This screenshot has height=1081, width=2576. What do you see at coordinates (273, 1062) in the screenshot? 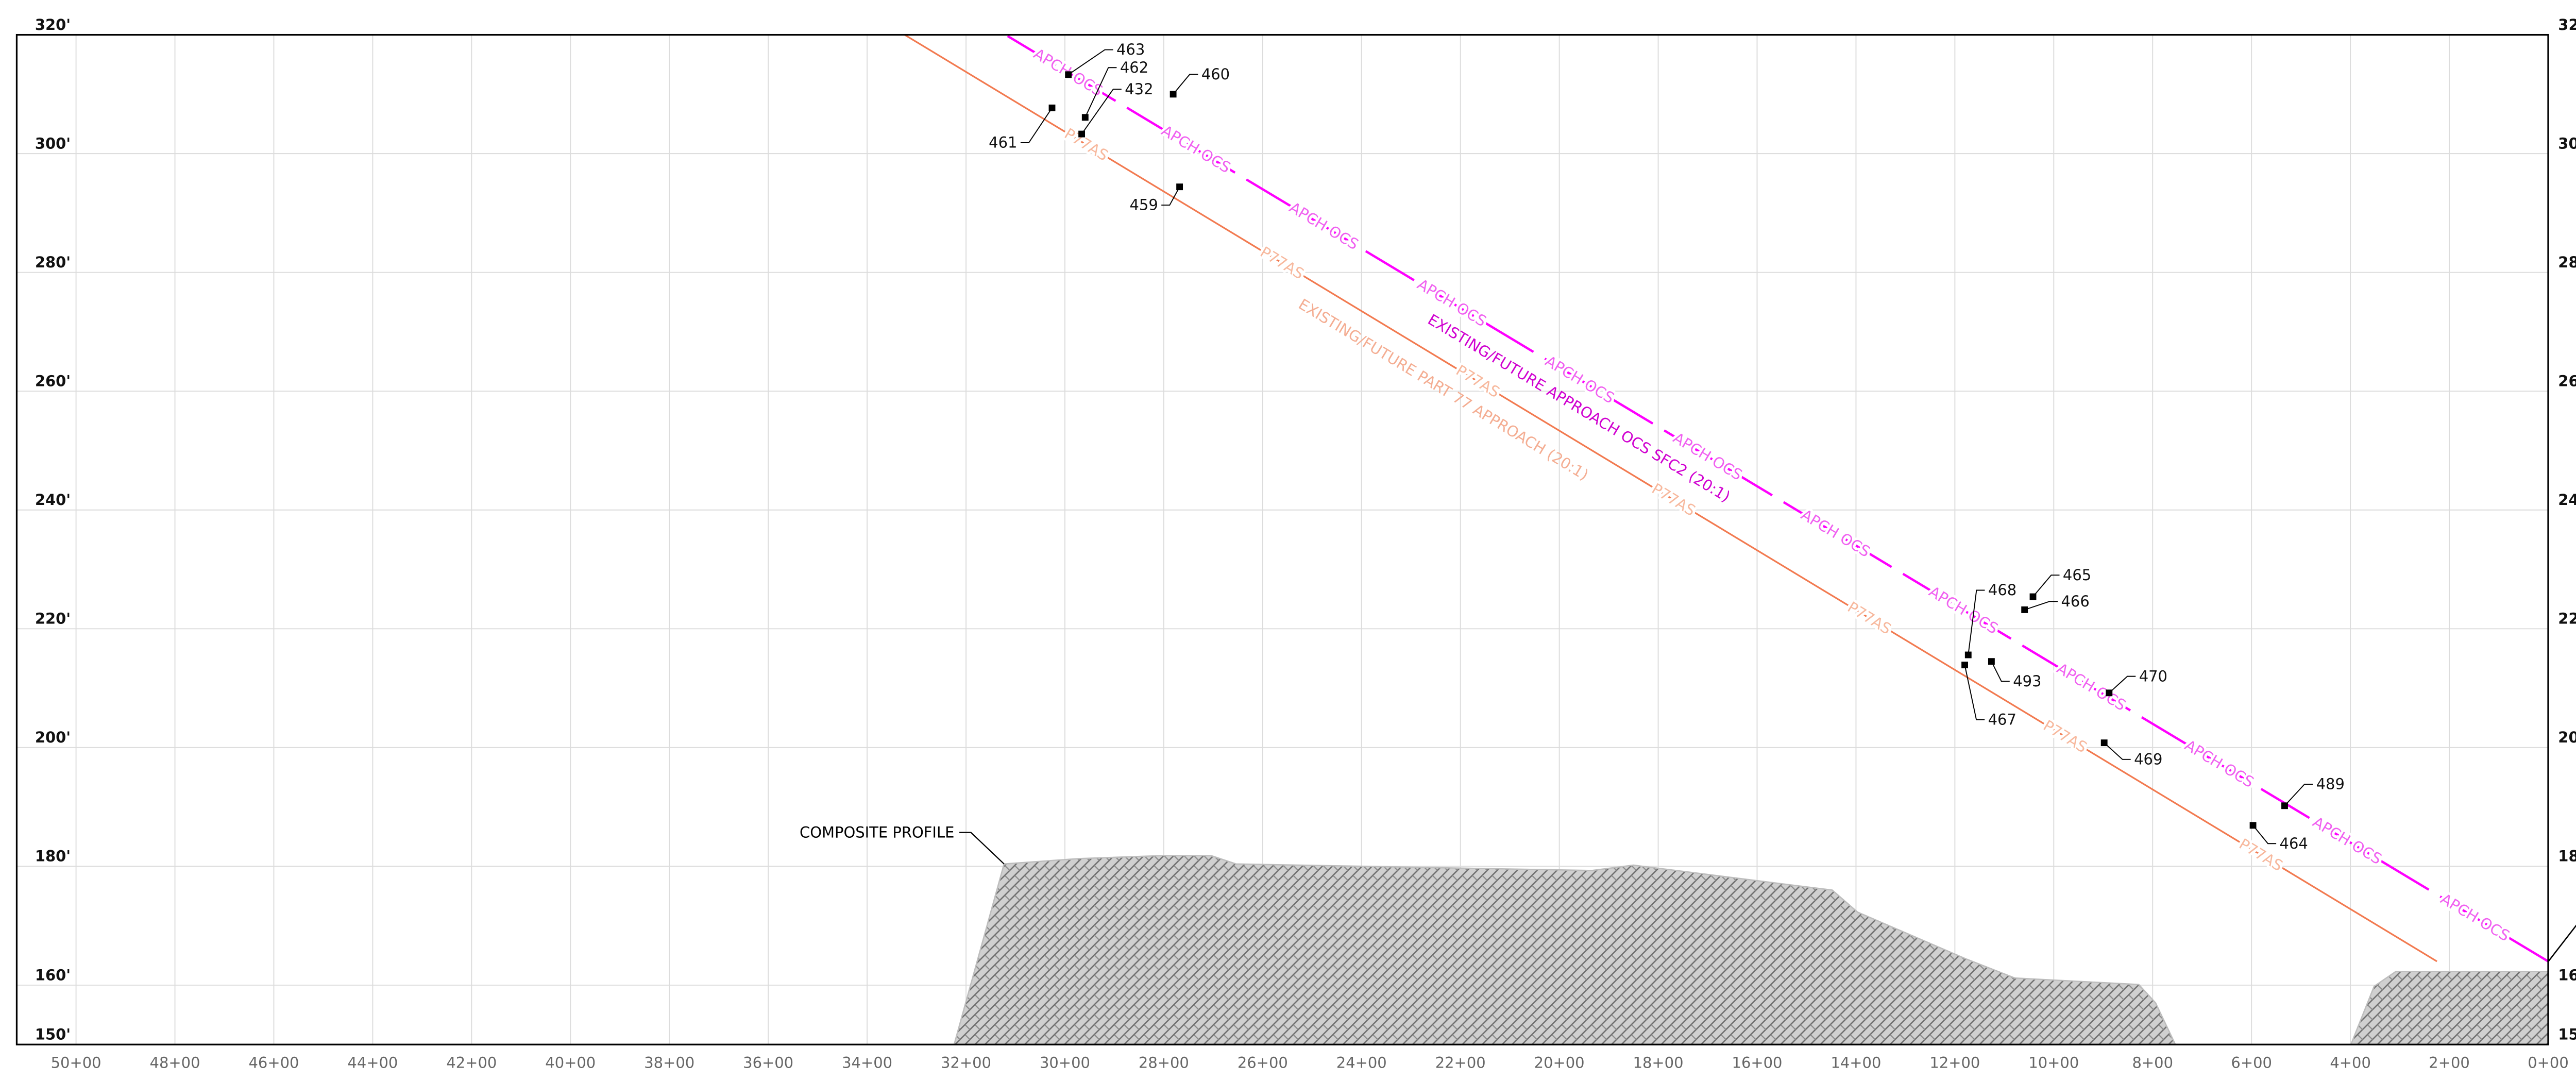
I see `x-tick-label: 46+00` at bounding box center [273, 1062].